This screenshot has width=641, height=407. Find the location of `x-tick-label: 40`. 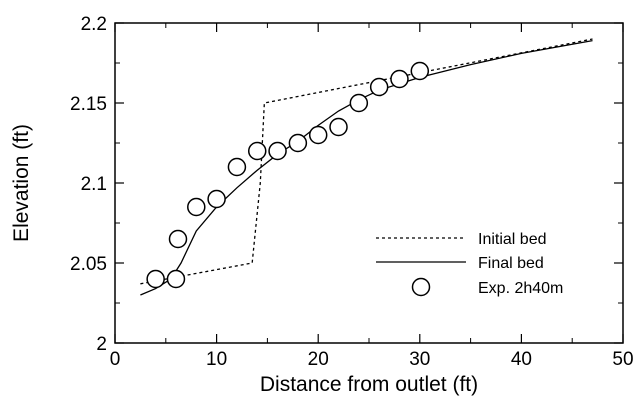

x-tick-label: 40 is located at coordinates (521, 359).